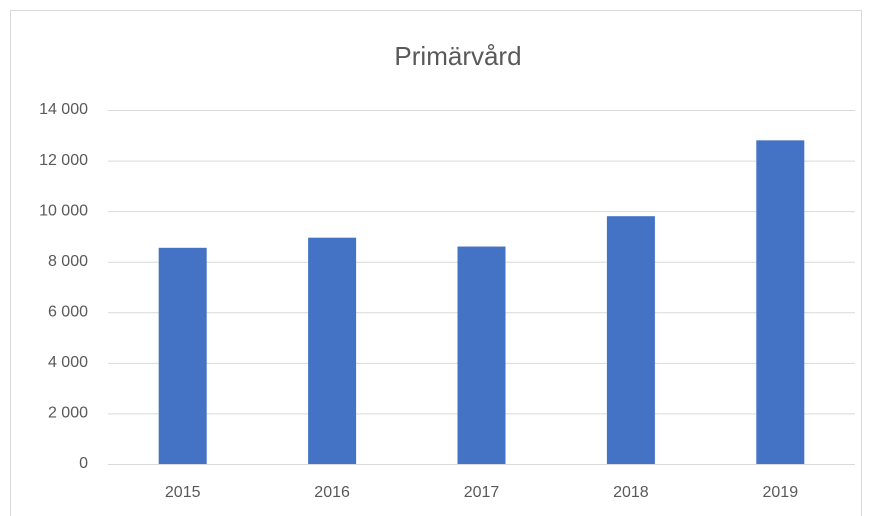 Image resolution: width=873 pixels, height=516 pixels. What do you see at coordinates (781, 492) in the screenshot?
I see `x-tick-label: 2019` at bounding box center [781, 492].